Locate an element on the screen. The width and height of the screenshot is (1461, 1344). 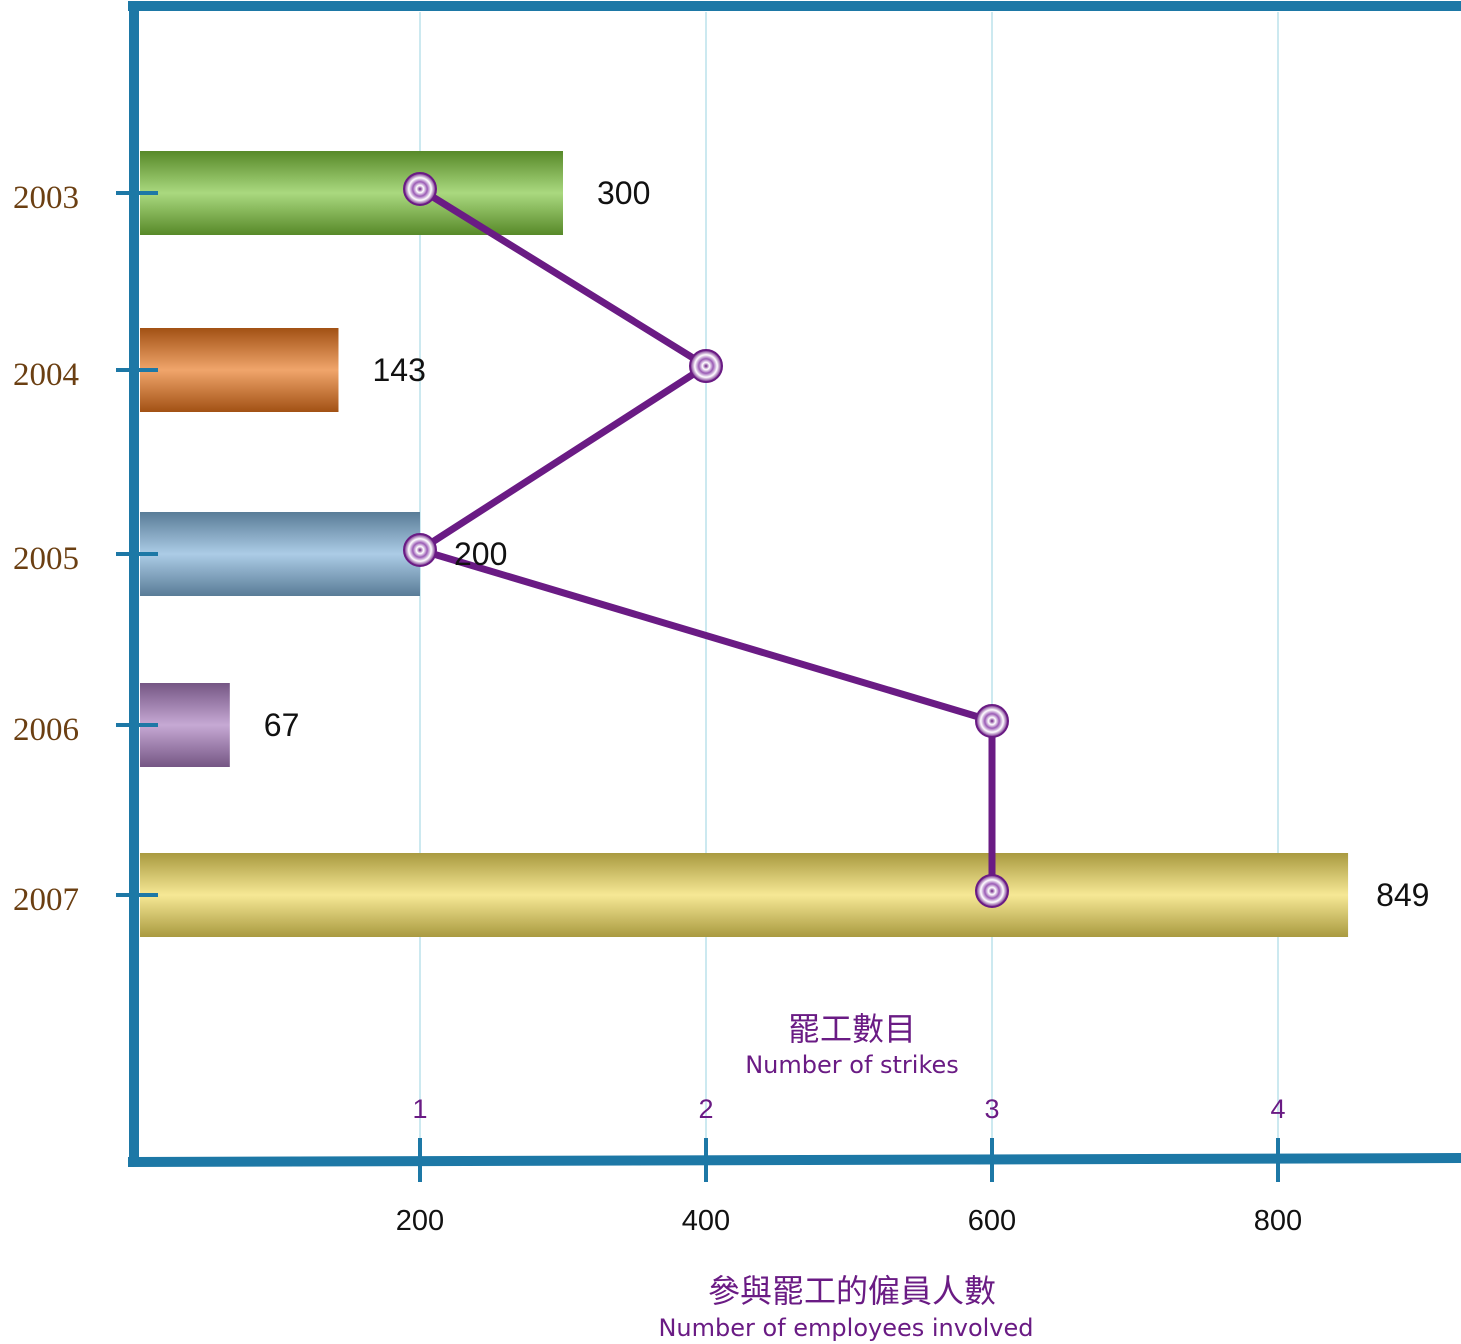
bar-2004 is located at coordinates (239, 370).